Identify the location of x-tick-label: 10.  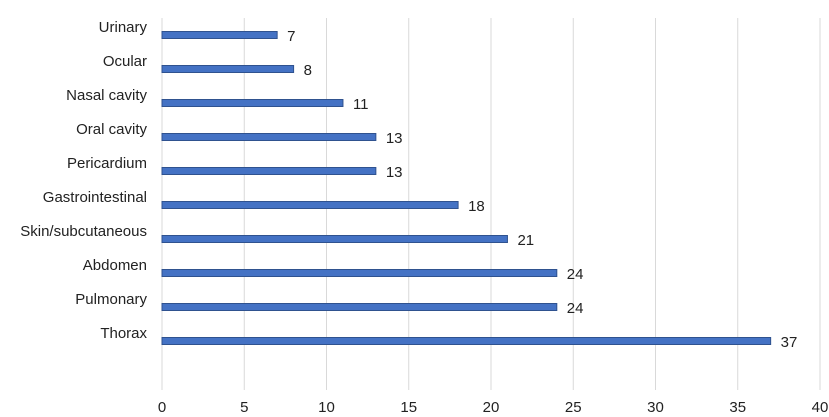
(326, 407).